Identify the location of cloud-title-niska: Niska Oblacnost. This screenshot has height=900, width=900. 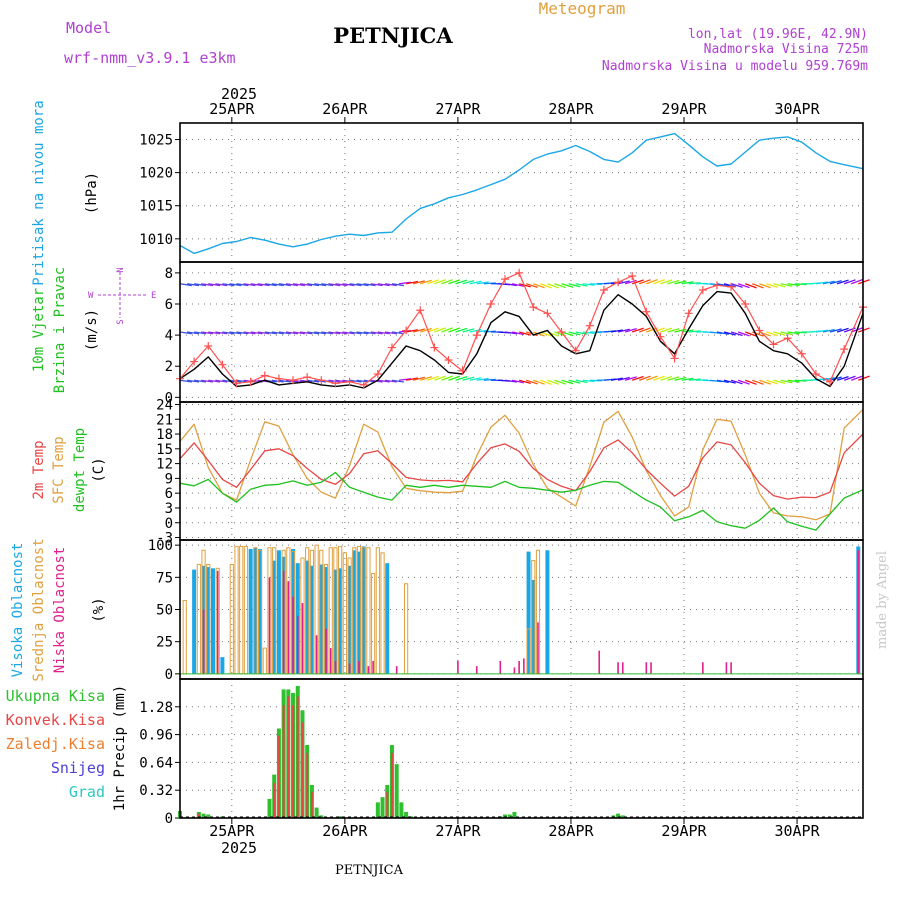
(60, 610).